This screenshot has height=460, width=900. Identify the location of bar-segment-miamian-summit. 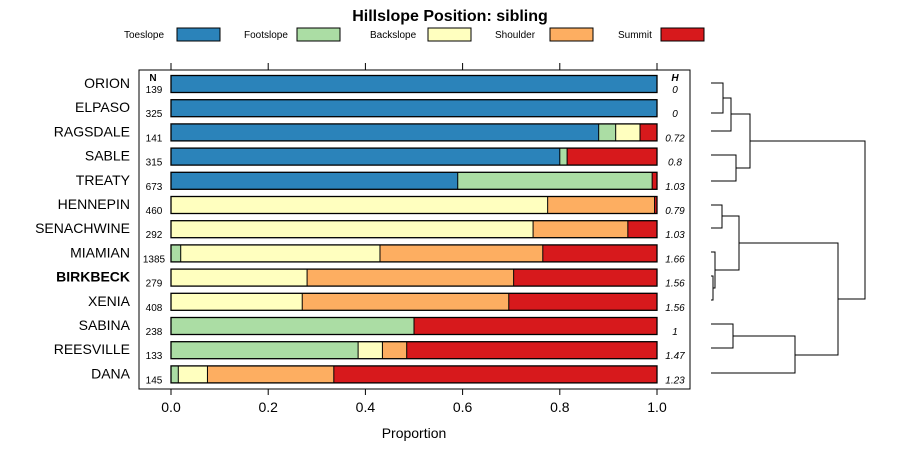
(599, 253).